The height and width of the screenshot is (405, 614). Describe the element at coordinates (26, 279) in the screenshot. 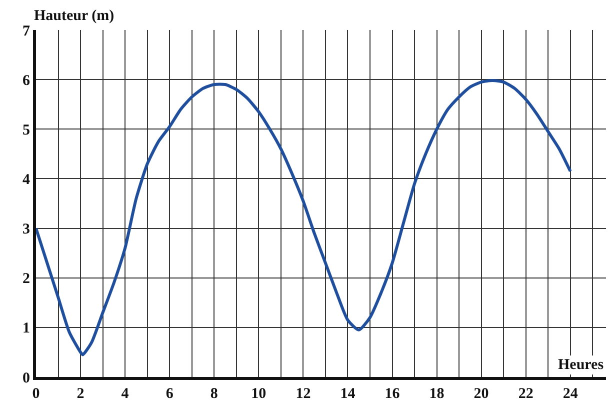

I see `y-tick-label: 2` at that location.